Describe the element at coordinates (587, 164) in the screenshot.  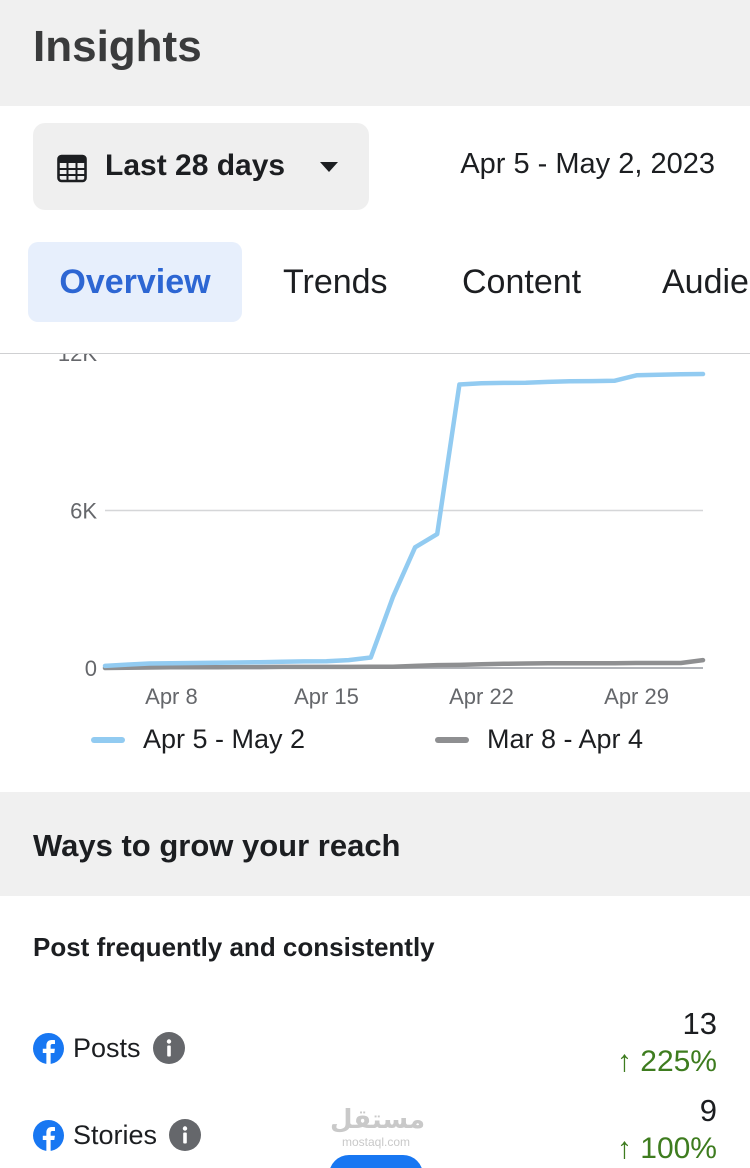
I see `date-range-text: Apr 5 - May 2, 2023` at that location.